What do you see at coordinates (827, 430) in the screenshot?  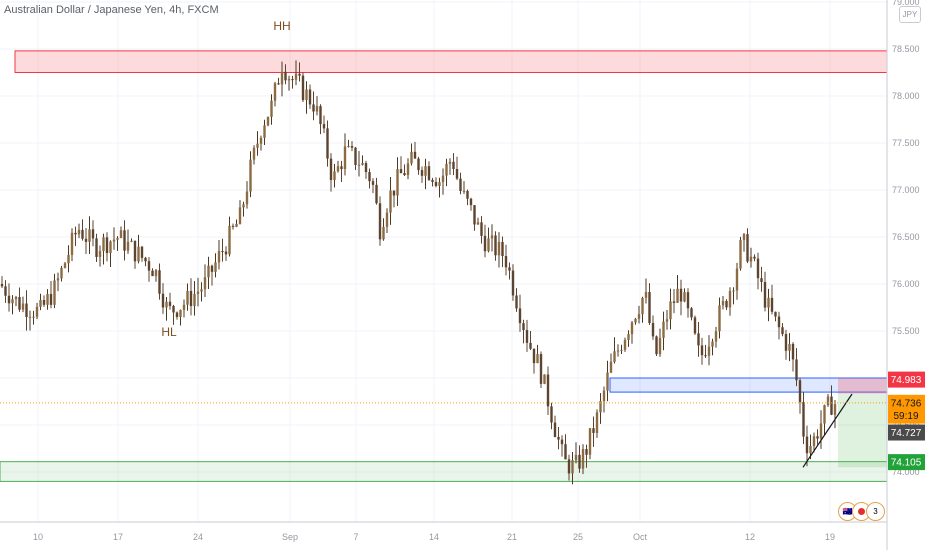 I see `trend-line` at bounding box center [827, 430].